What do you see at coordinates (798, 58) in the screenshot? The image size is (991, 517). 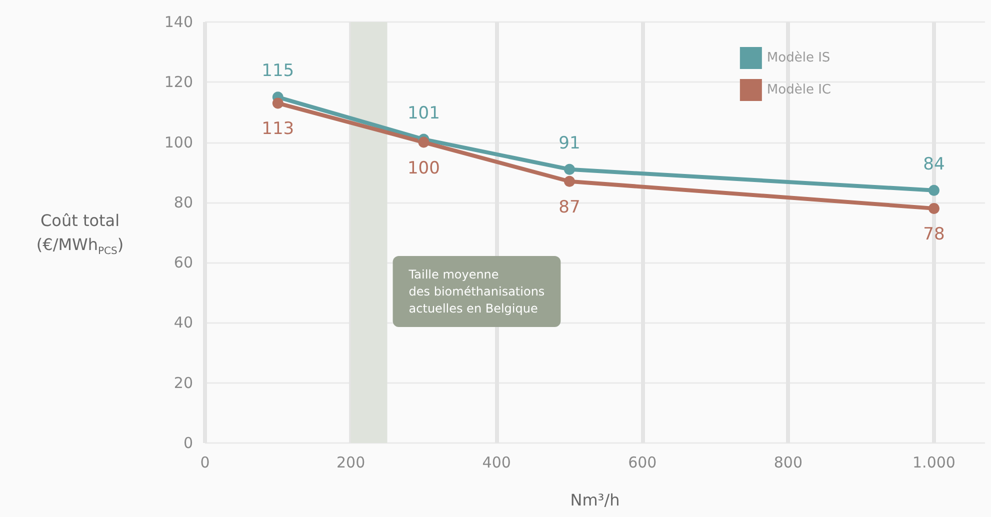 I see `legend-label: Modèle IS` at bounding box center [798, 58].